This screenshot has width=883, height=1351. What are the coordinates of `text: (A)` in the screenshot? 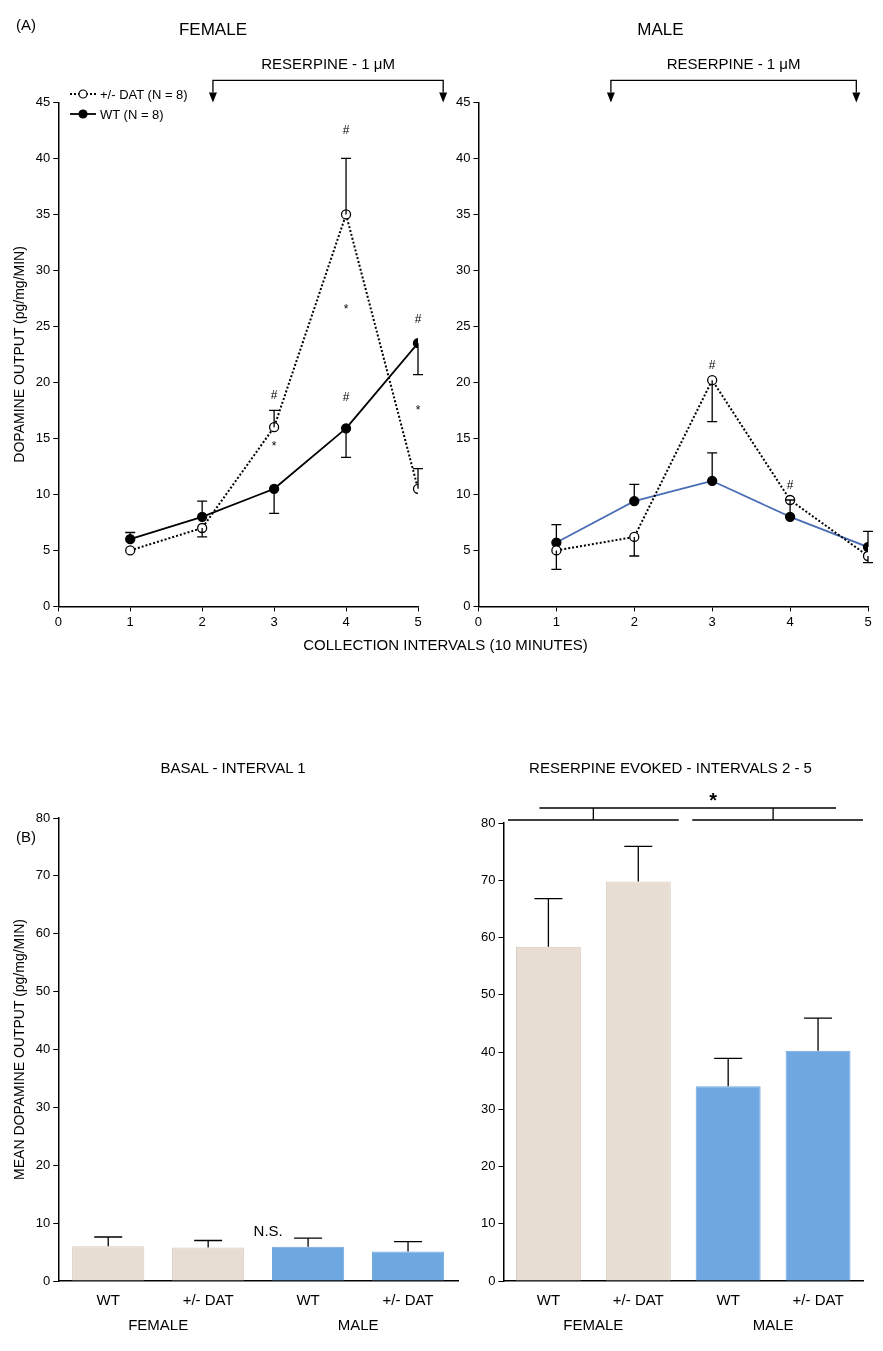 It's located at (26, 25).